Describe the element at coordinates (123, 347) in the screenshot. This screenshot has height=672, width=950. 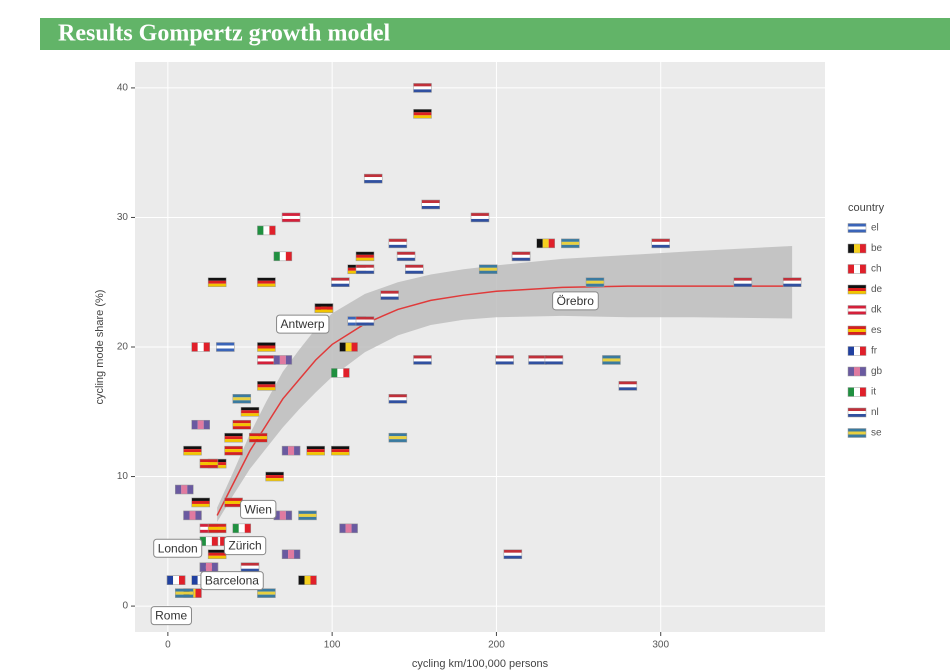
I see `y-tick-label: 20` at that location.